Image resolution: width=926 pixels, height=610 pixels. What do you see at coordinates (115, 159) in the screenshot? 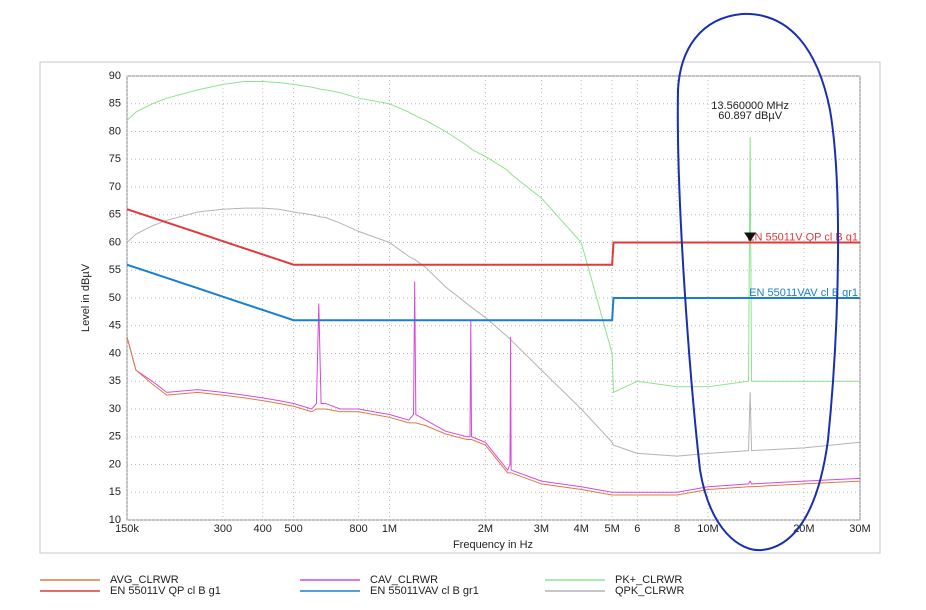
I see `y-tick-label: 75` at bounding box center [115, 159].